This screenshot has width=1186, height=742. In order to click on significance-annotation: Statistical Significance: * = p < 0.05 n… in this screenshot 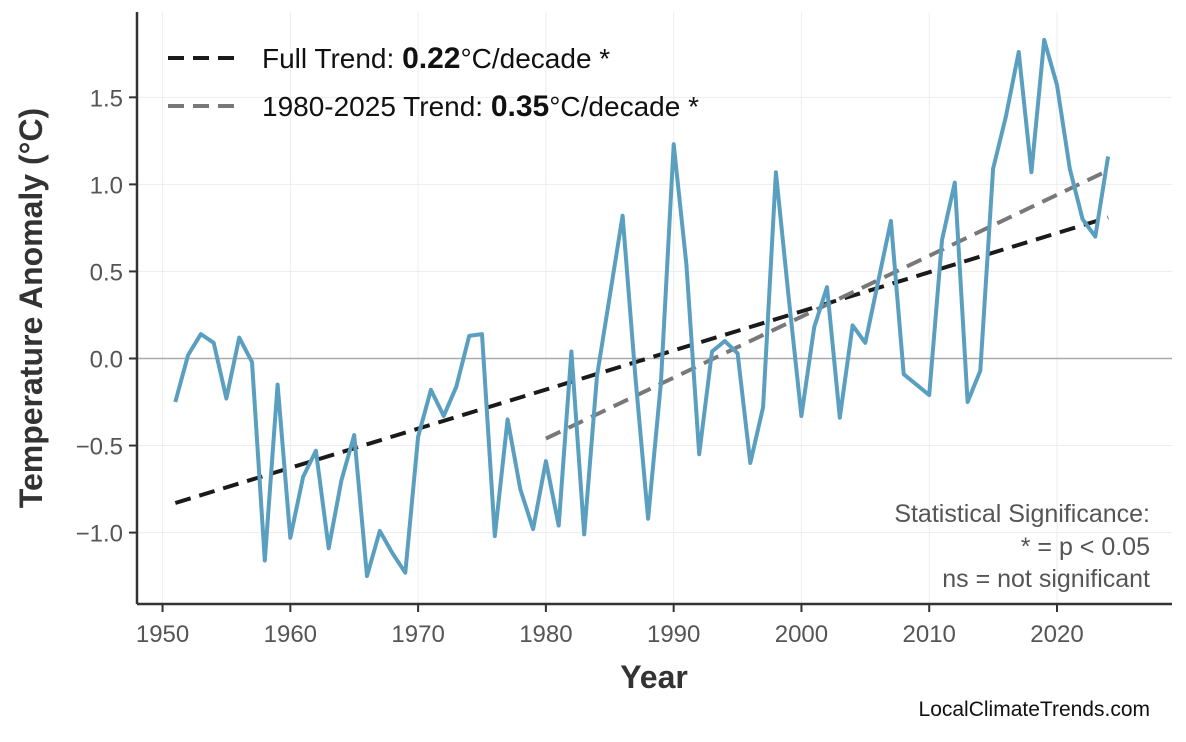, I will do `click(1022, 546)`.